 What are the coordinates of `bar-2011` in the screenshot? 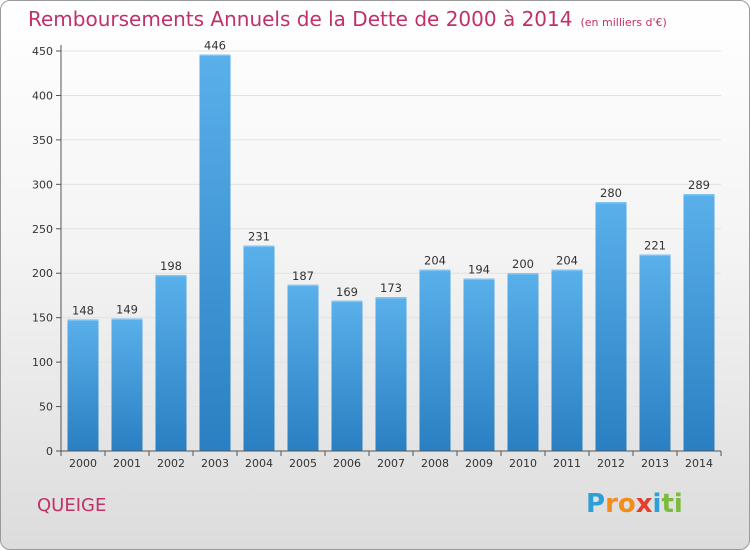 It's located at (567, 360).